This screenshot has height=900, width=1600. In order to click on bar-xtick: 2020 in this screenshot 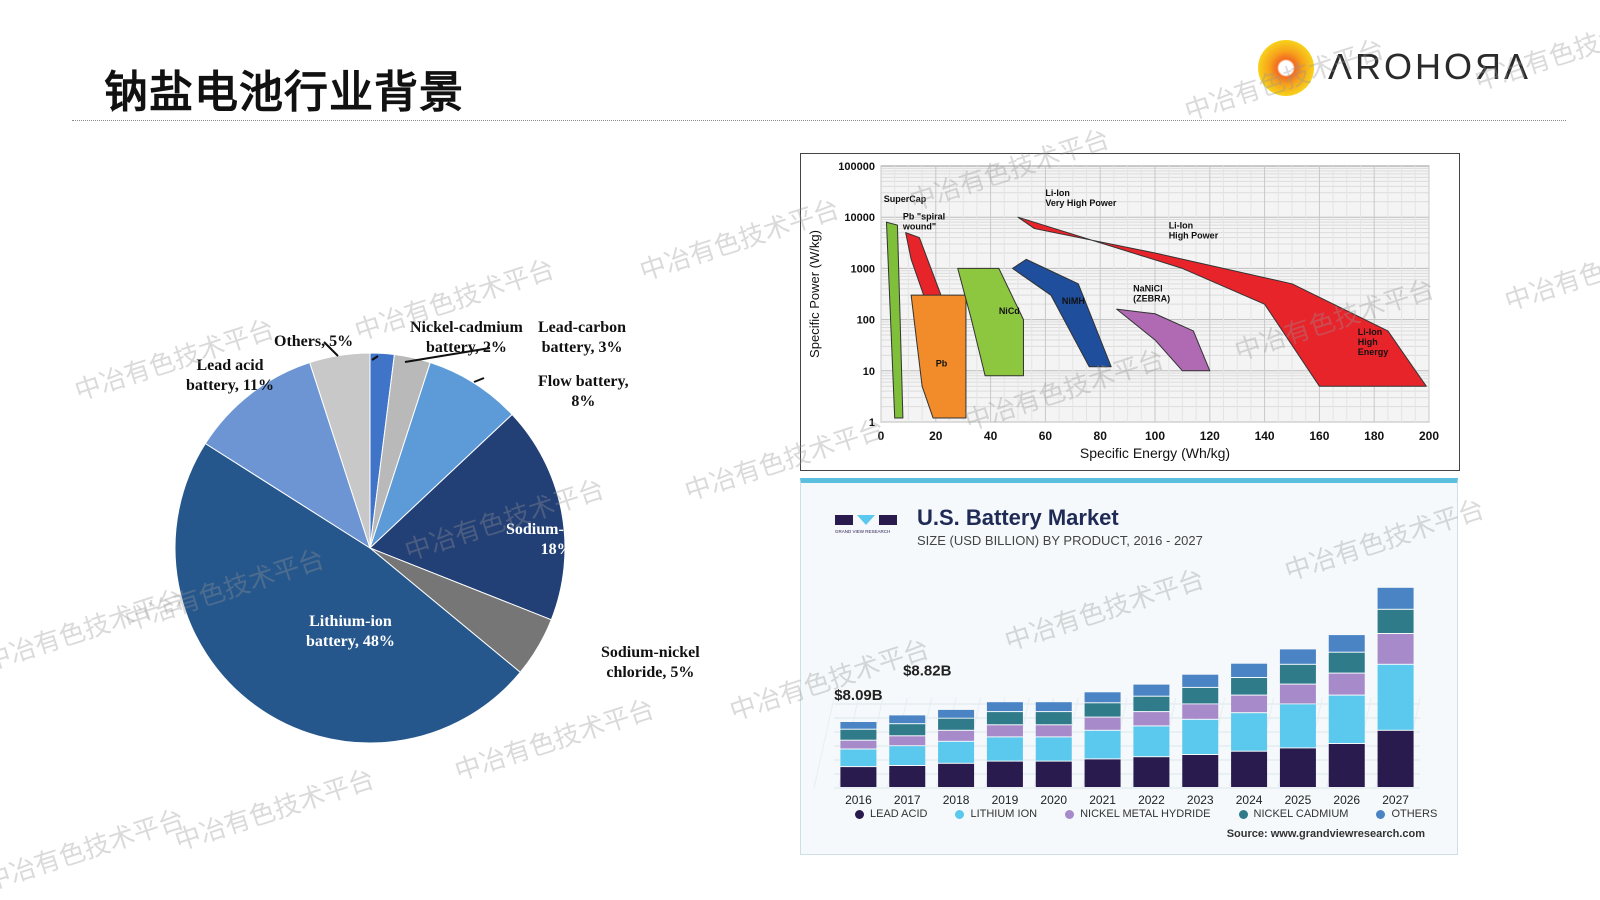, I will do `click(1053, 800)`.